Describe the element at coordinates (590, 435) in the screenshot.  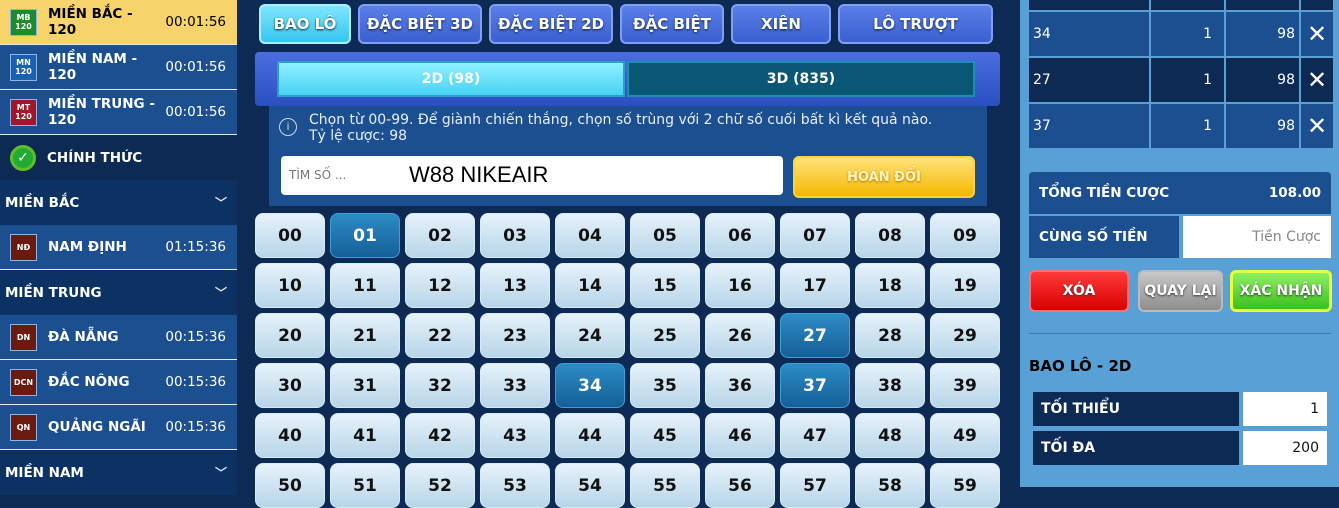
I see `number-tile: 44` at that location.